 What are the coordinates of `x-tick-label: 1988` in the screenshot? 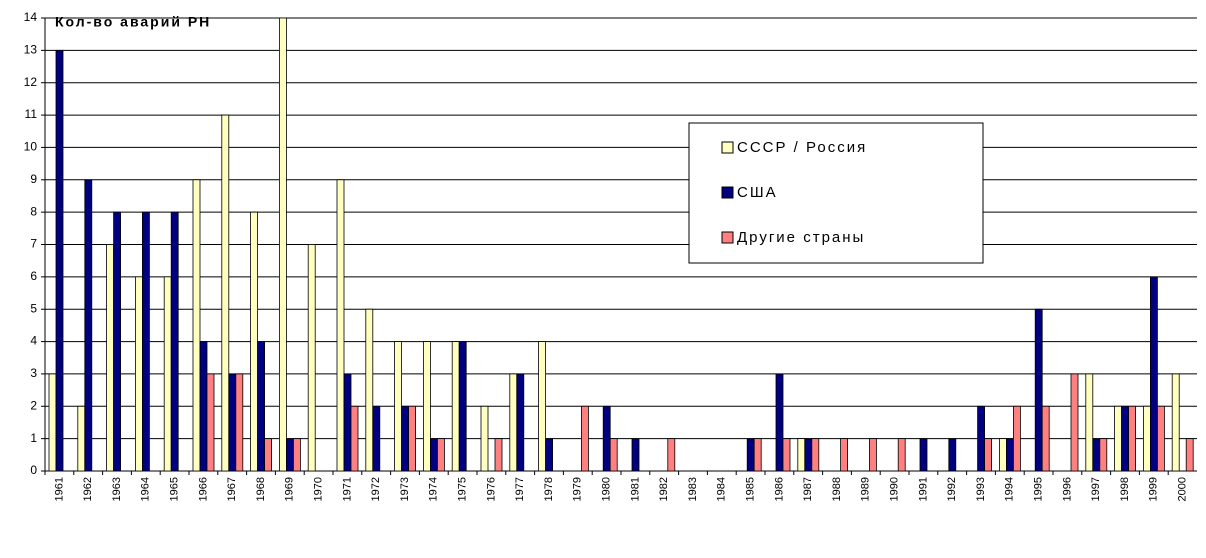 It's located at (837, 489).